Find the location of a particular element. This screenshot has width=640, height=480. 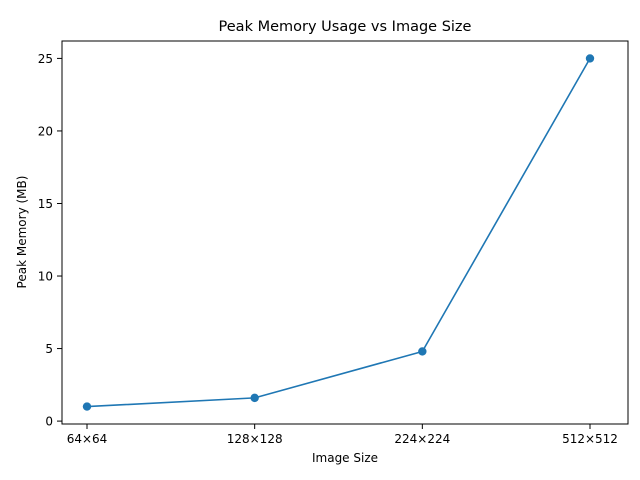

y-tick-label: 0 is located at coordinates (49, 422).